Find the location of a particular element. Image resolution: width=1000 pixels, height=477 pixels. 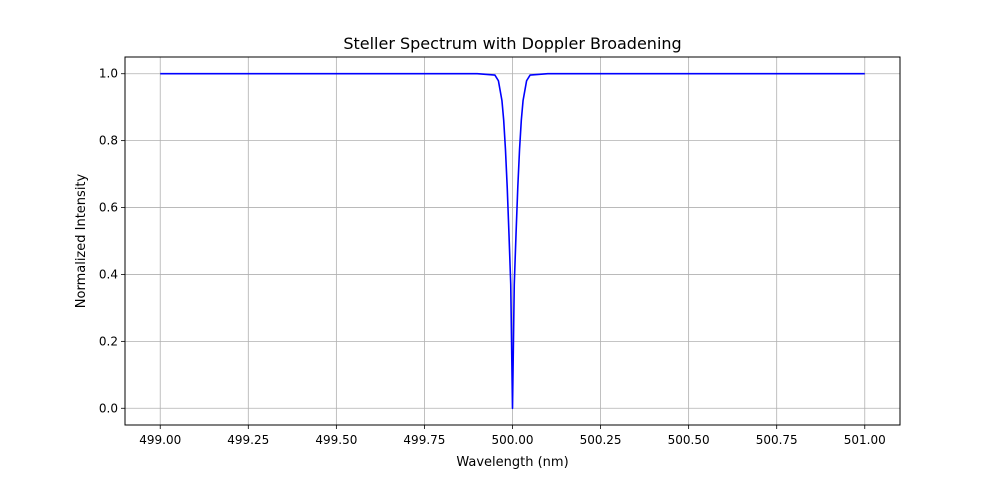

x-tick-label: 501.00 is located at coordinates (865, 440).